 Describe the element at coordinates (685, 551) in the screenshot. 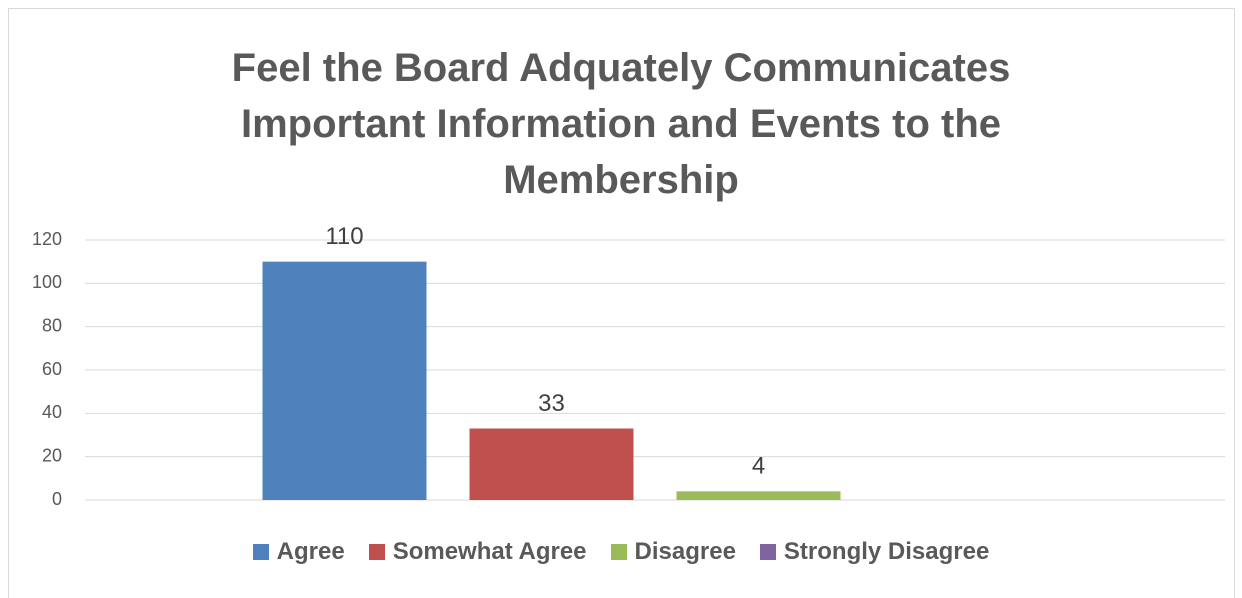

I see `legend-label: Disagree` at that location.